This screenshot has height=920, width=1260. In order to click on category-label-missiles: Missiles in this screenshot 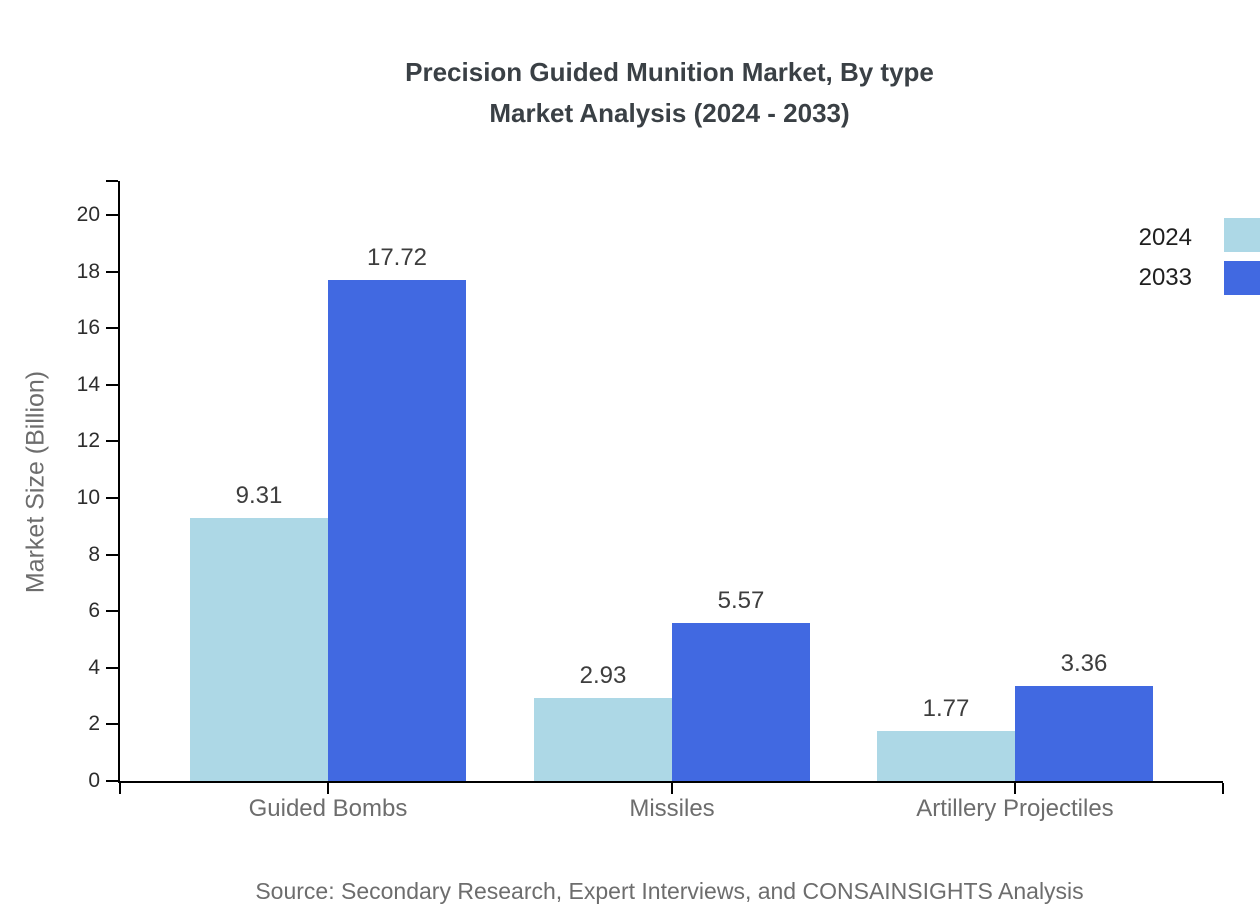, I will do `click(672, 808)`.